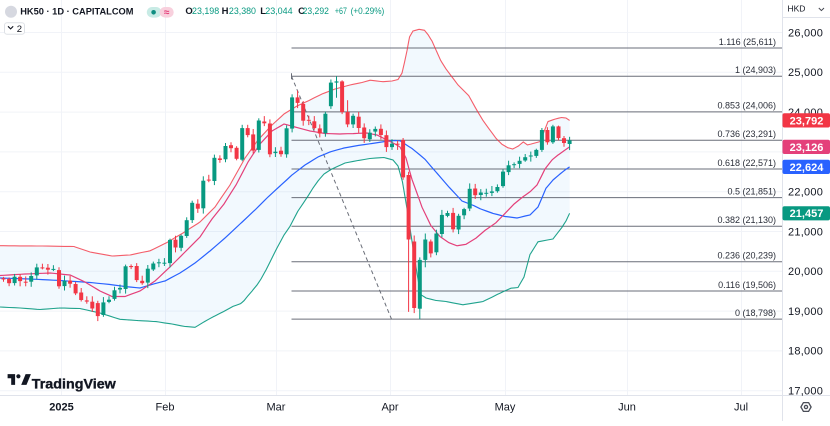 This screenshot has width=830, height=426. I want to click on svg-text: Feb, so click(165, 408).